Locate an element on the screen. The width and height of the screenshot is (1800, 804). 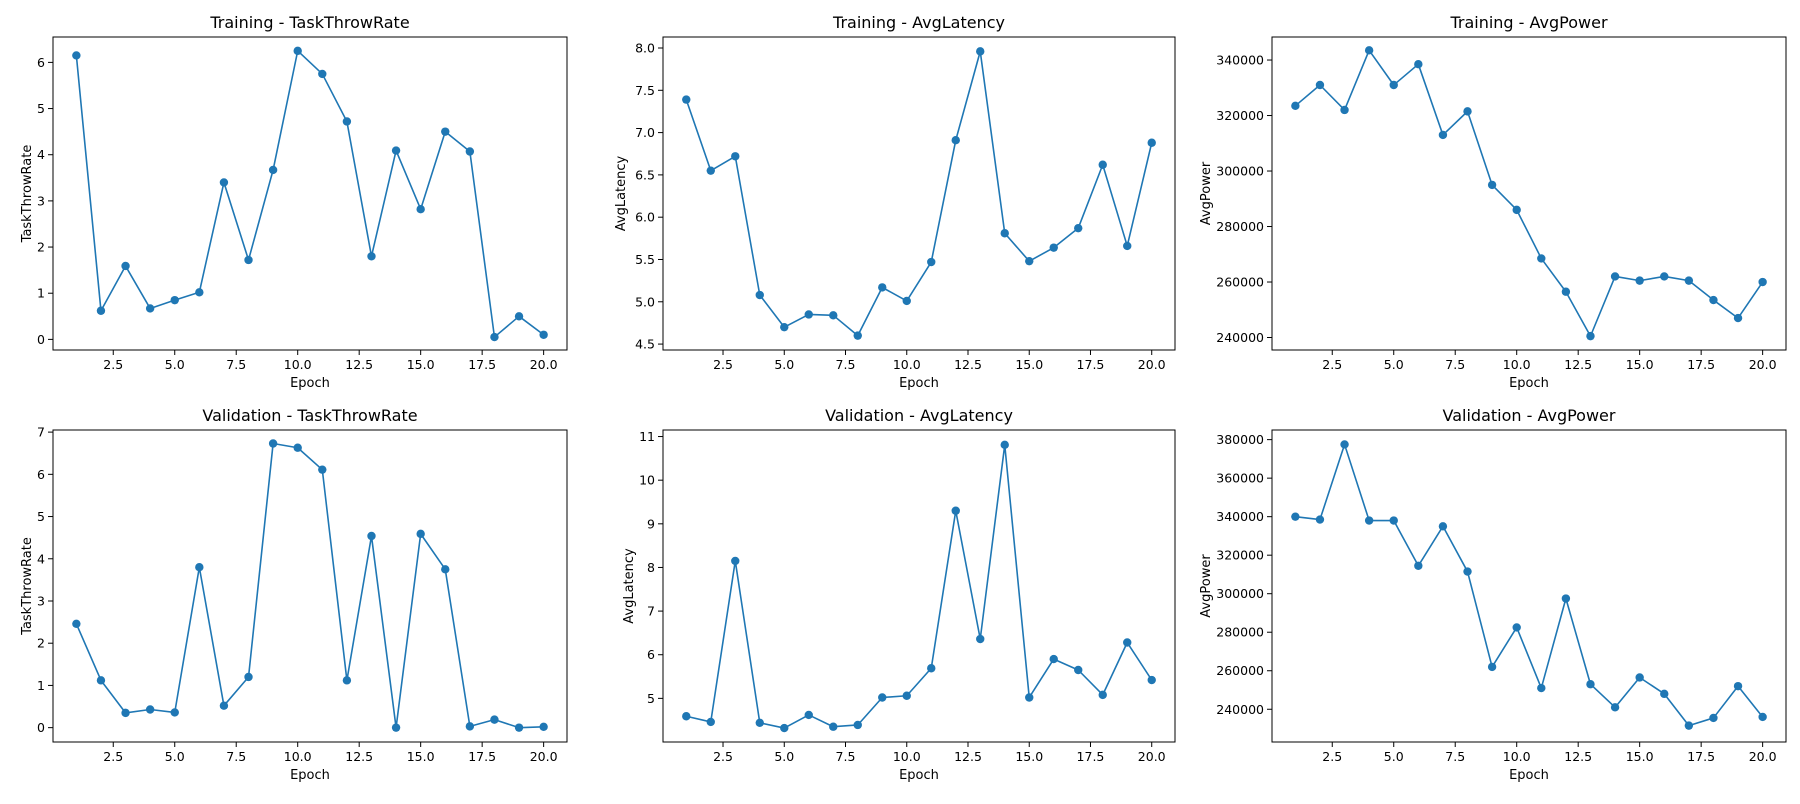
y-tick-label: 4.5 is located at coordinates (645, 344).